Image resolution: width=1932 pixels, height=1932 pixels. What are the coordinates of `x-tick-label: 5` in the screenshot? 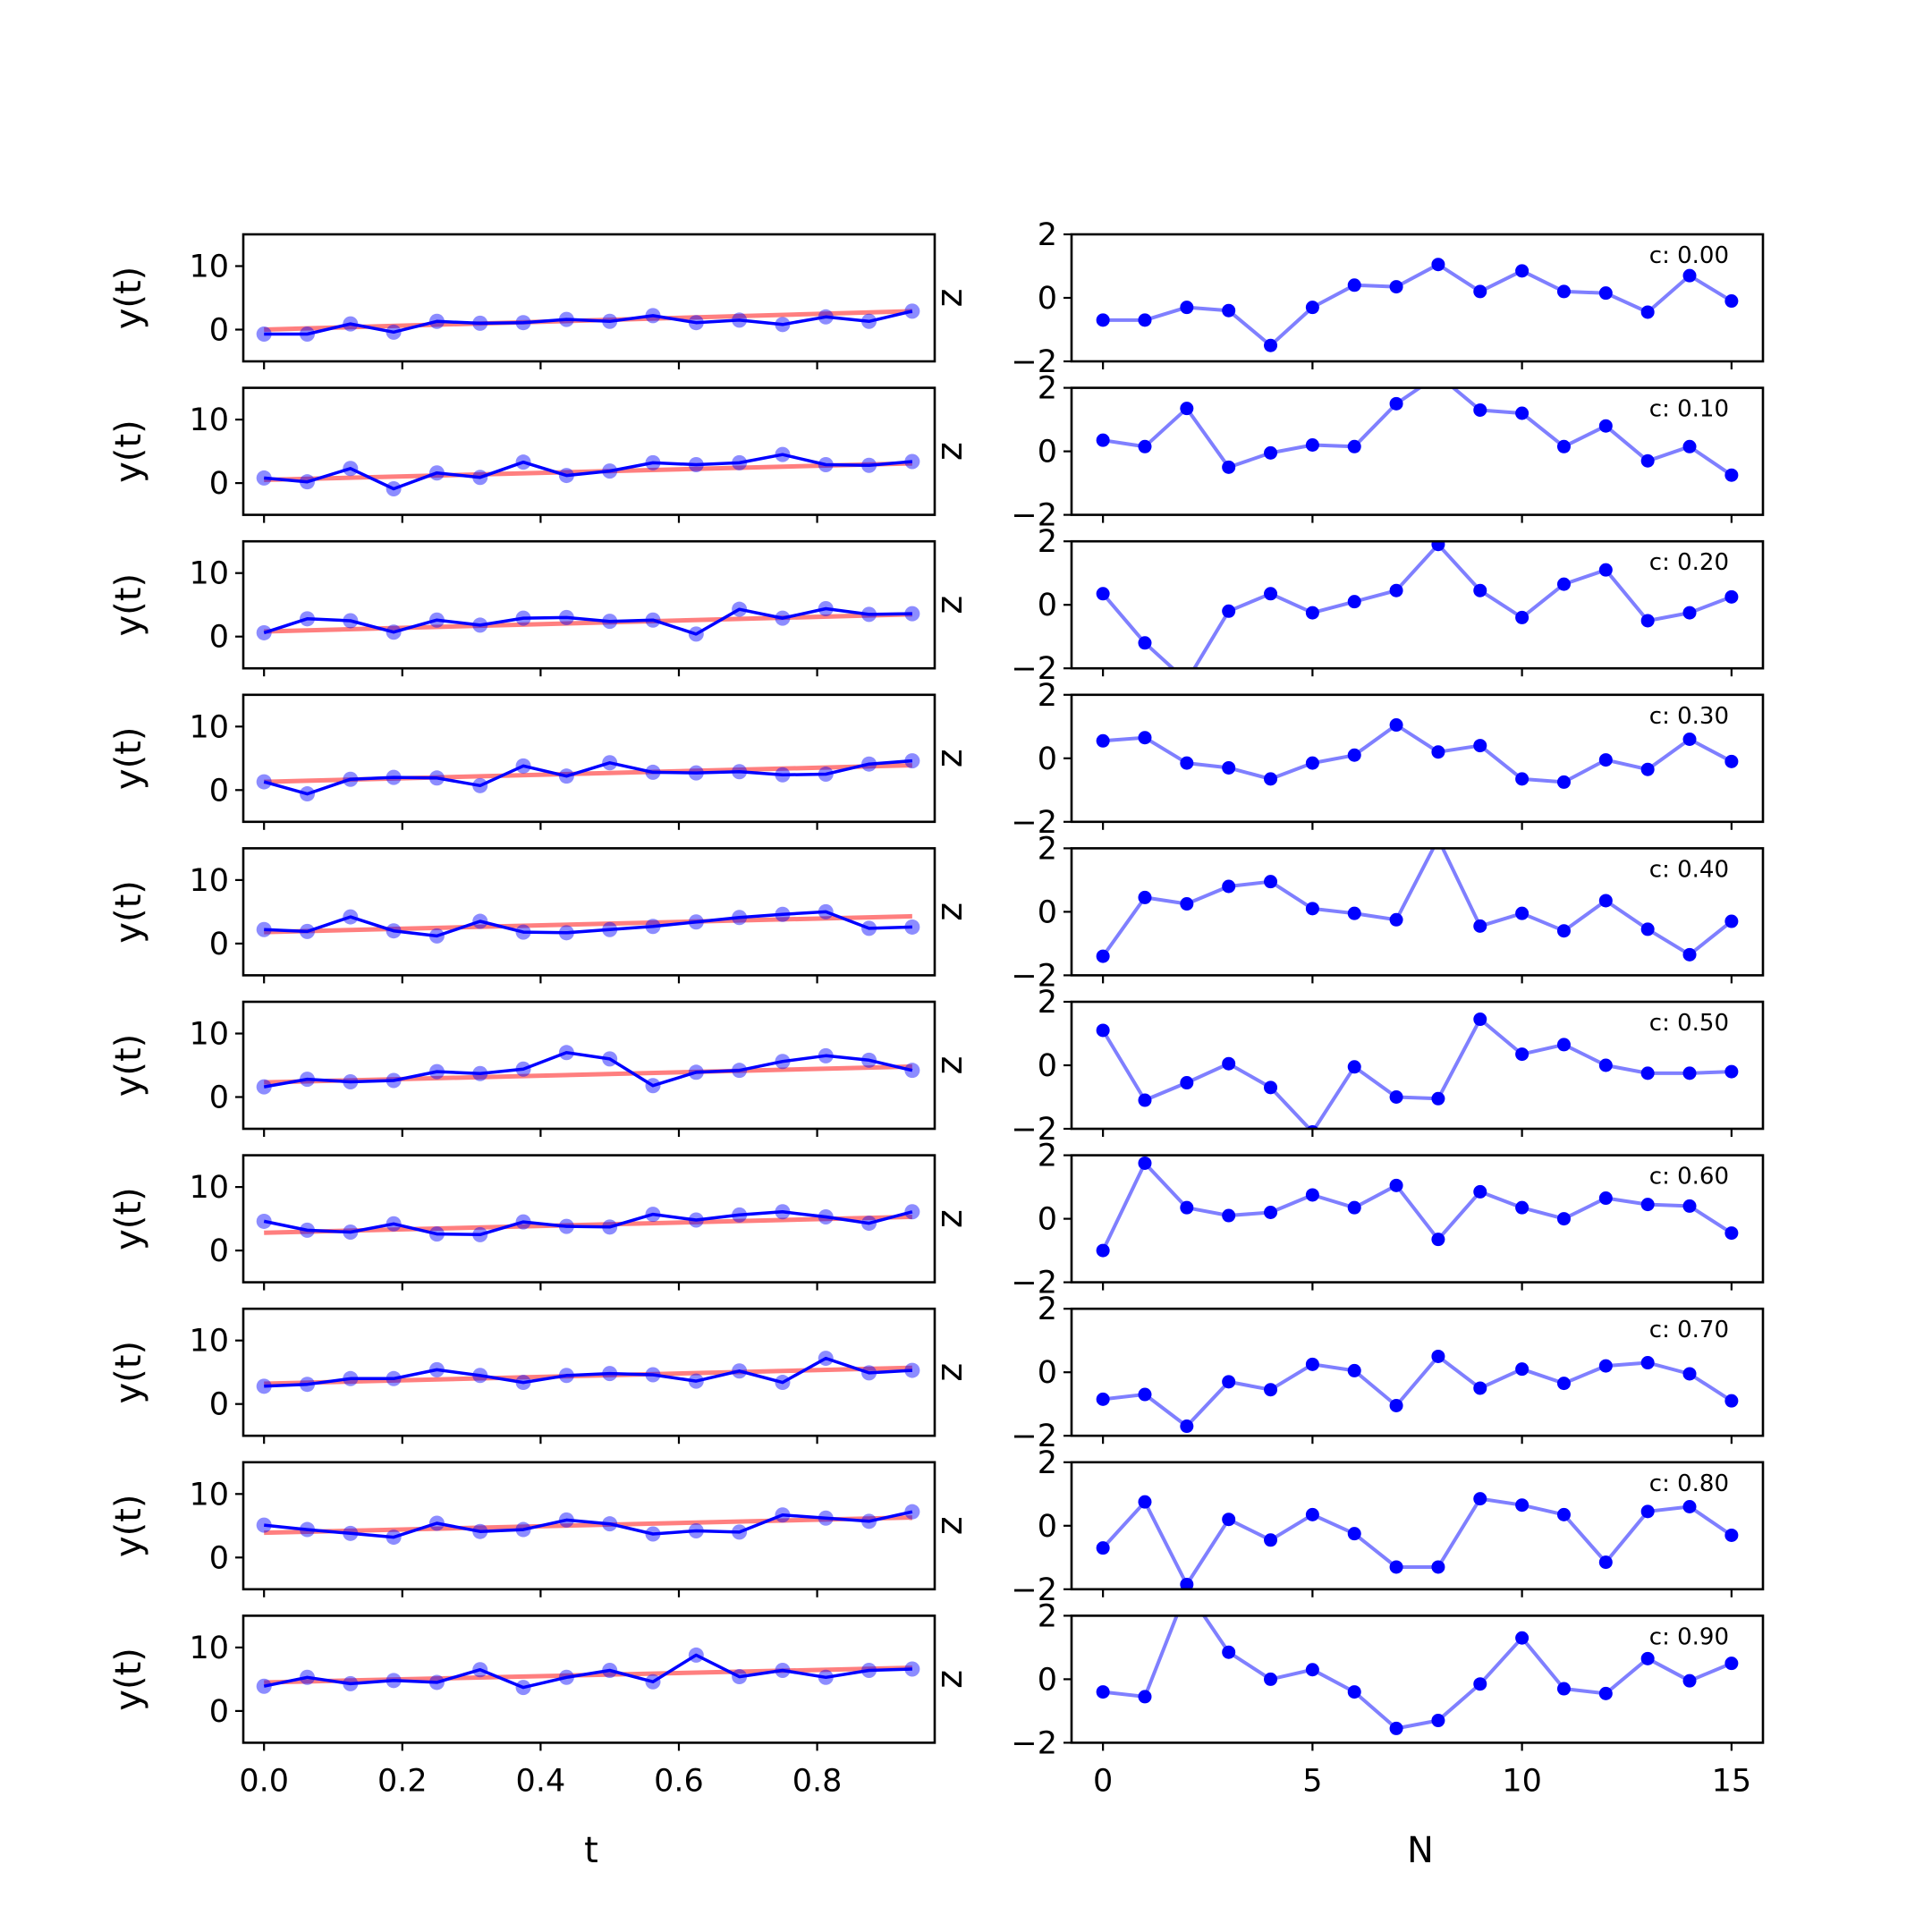 It's located at (1312, 1781).